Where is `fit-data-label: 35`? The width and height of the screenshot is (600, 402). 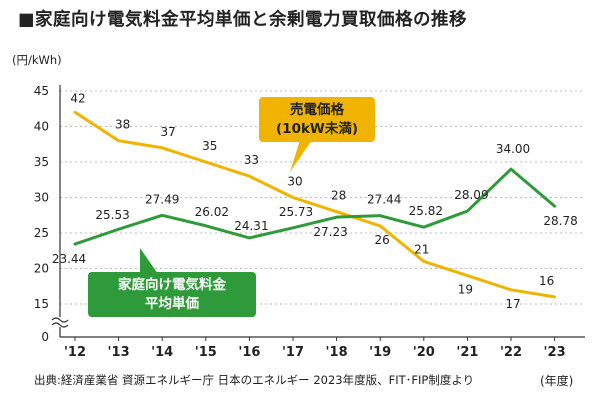 fit-data-label: 35 is located at coordinates (209, 146).